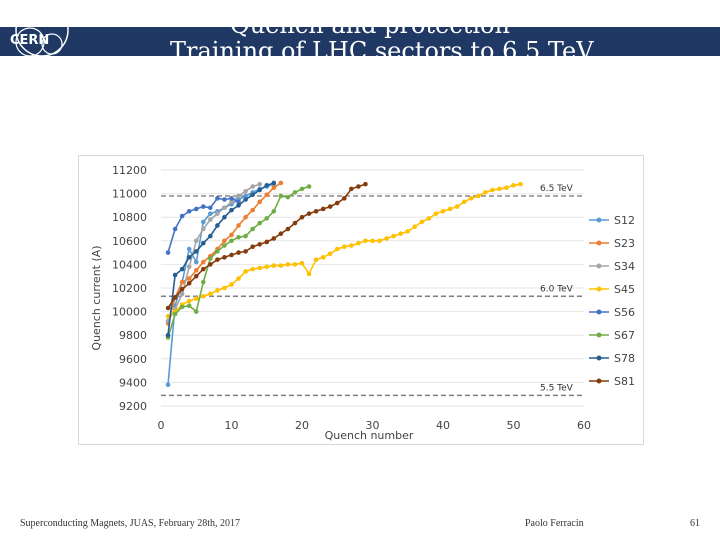 Image resolution: width=720 pixels, height=540 pixels. Describe the element at coordinates (203, 225) in the screenshot. I see `series-s56` at that location.